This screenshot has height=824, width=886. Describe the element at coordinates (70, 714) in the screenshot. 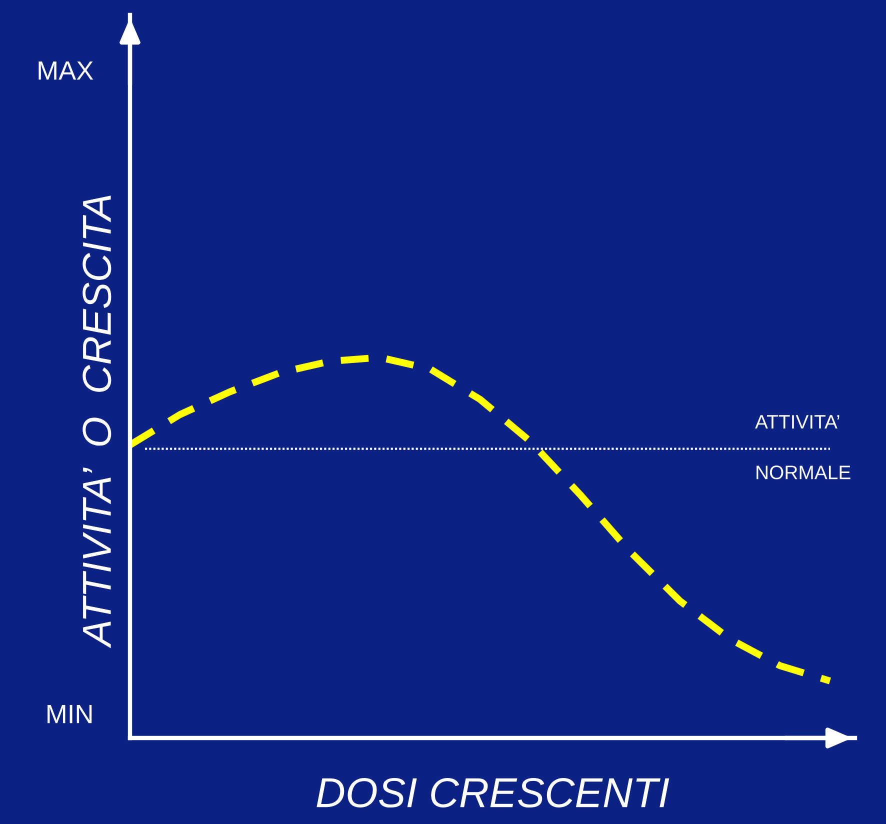

I see `text: MIN` at that location.